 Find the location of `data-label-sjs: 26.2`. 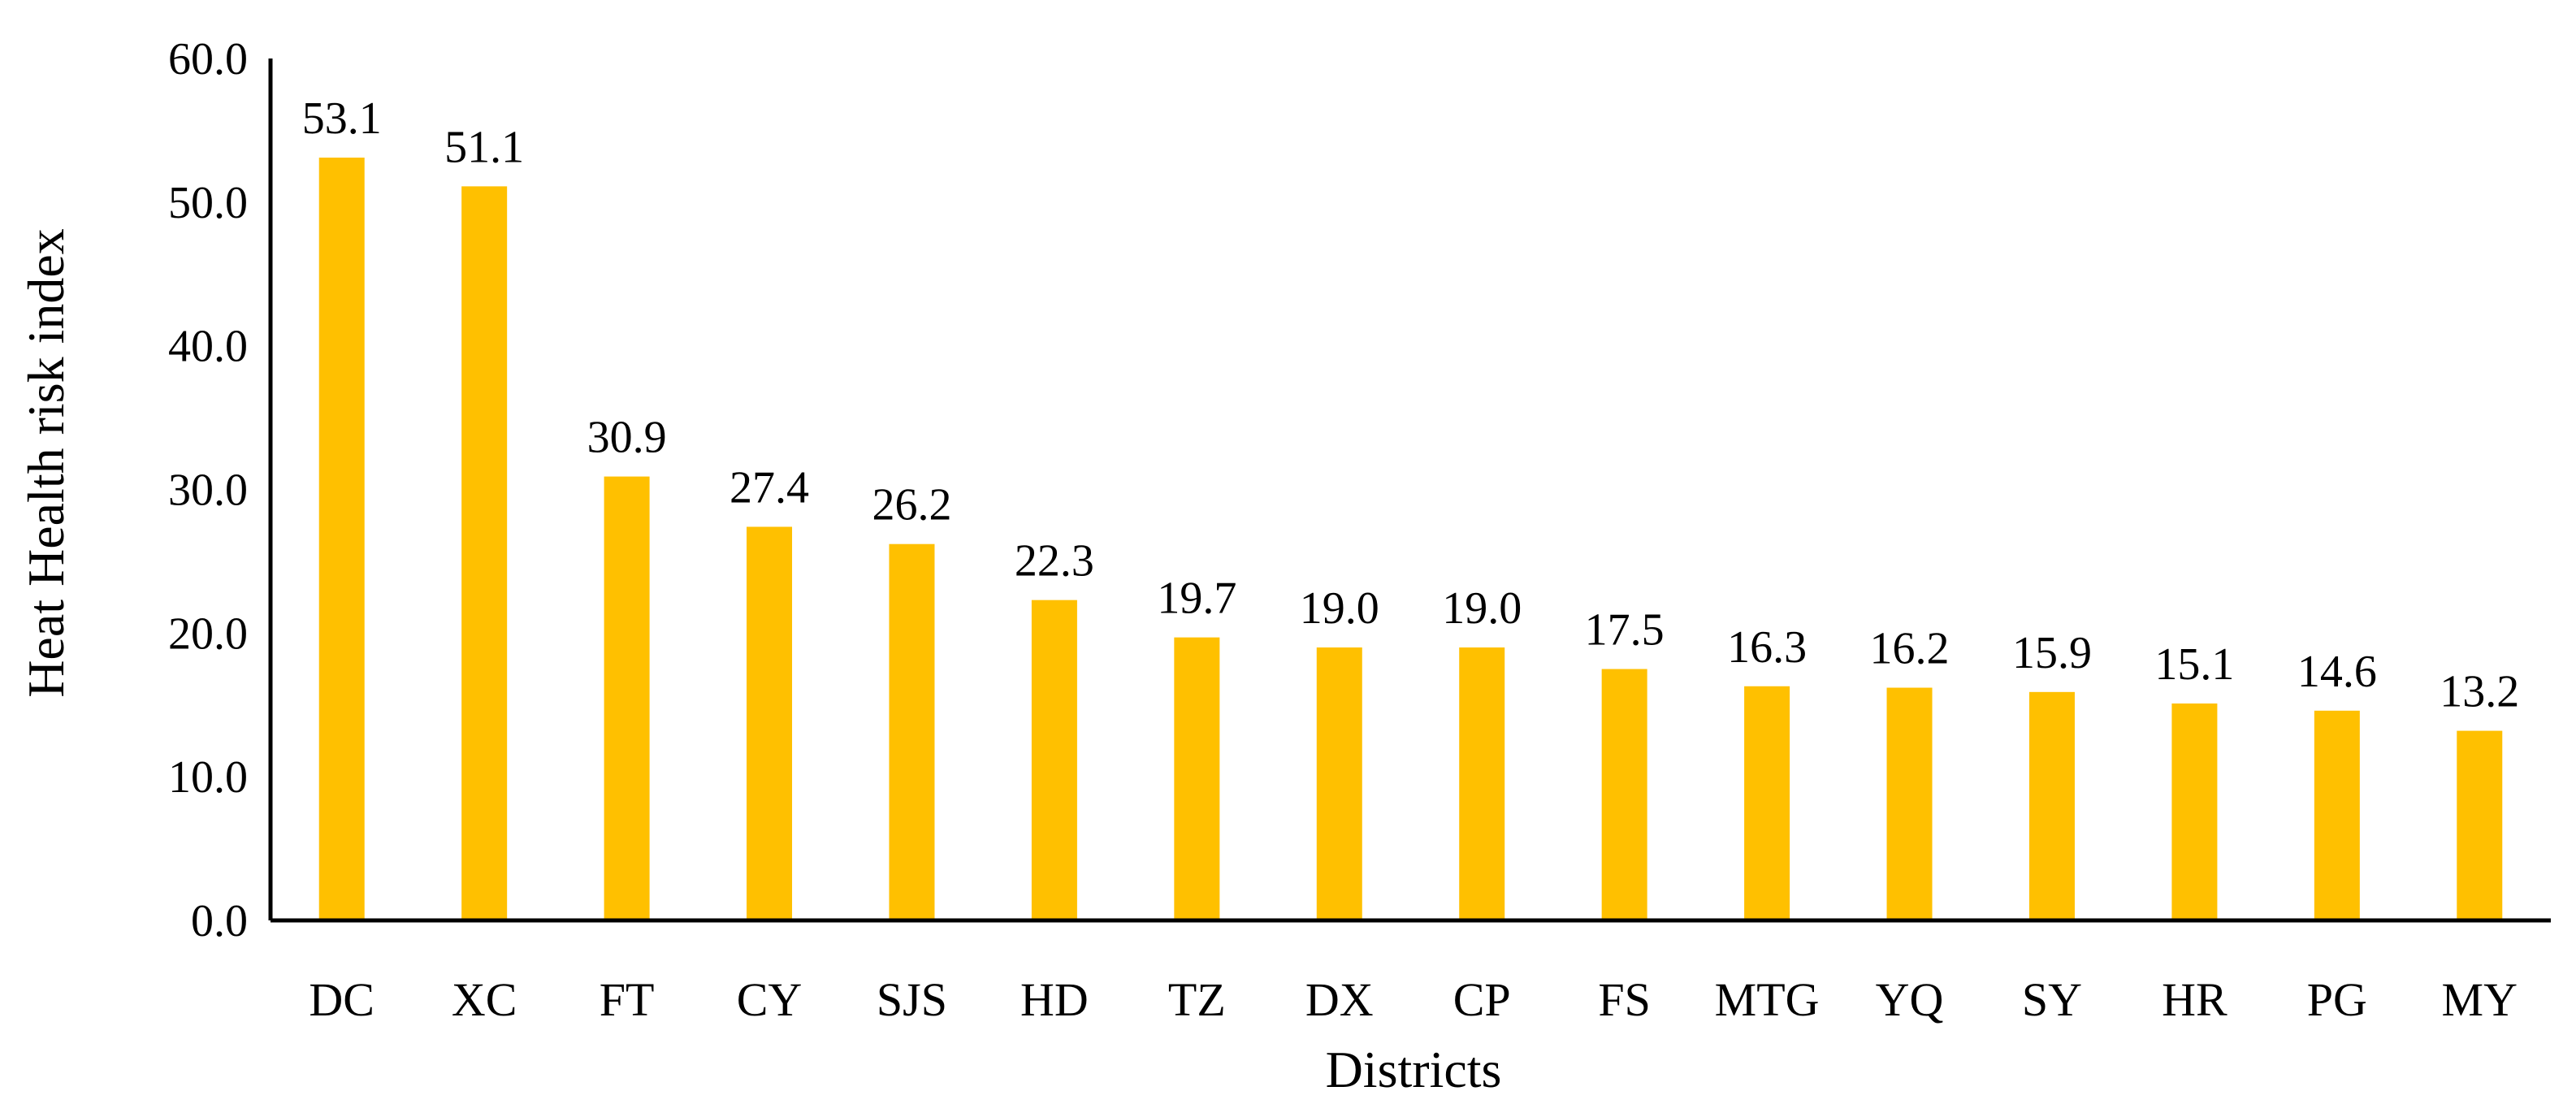

data-label-sjs: 26.2 is located at coordinates (912, 505).